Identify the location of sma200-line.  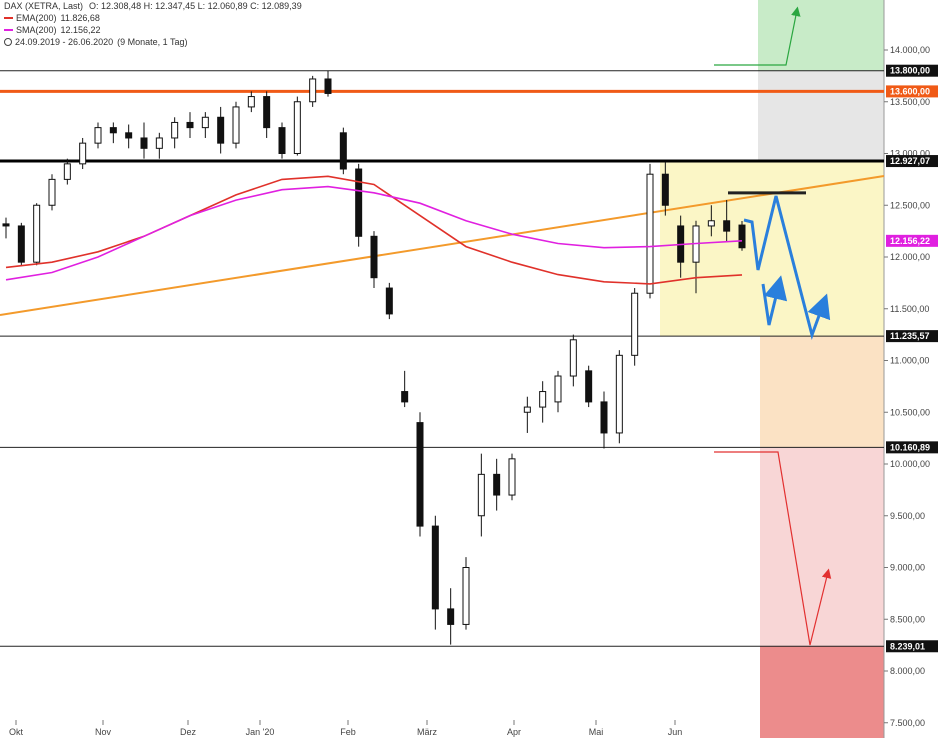
(374, 233).